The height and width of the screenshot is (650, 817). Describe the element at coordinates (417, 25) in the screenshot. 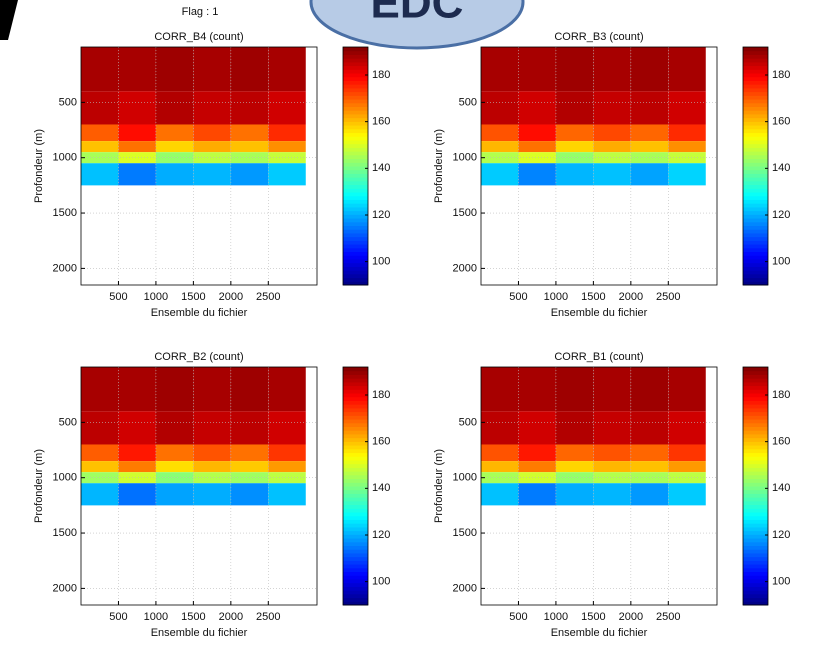

I see `badge-bubble` at that location.